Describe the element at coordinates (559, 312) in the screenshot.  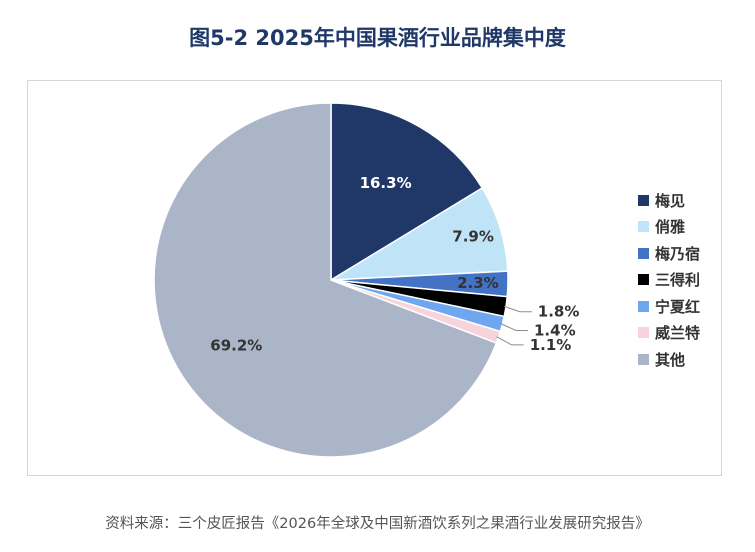
I see `data-label-4: 1.8%` at that location.